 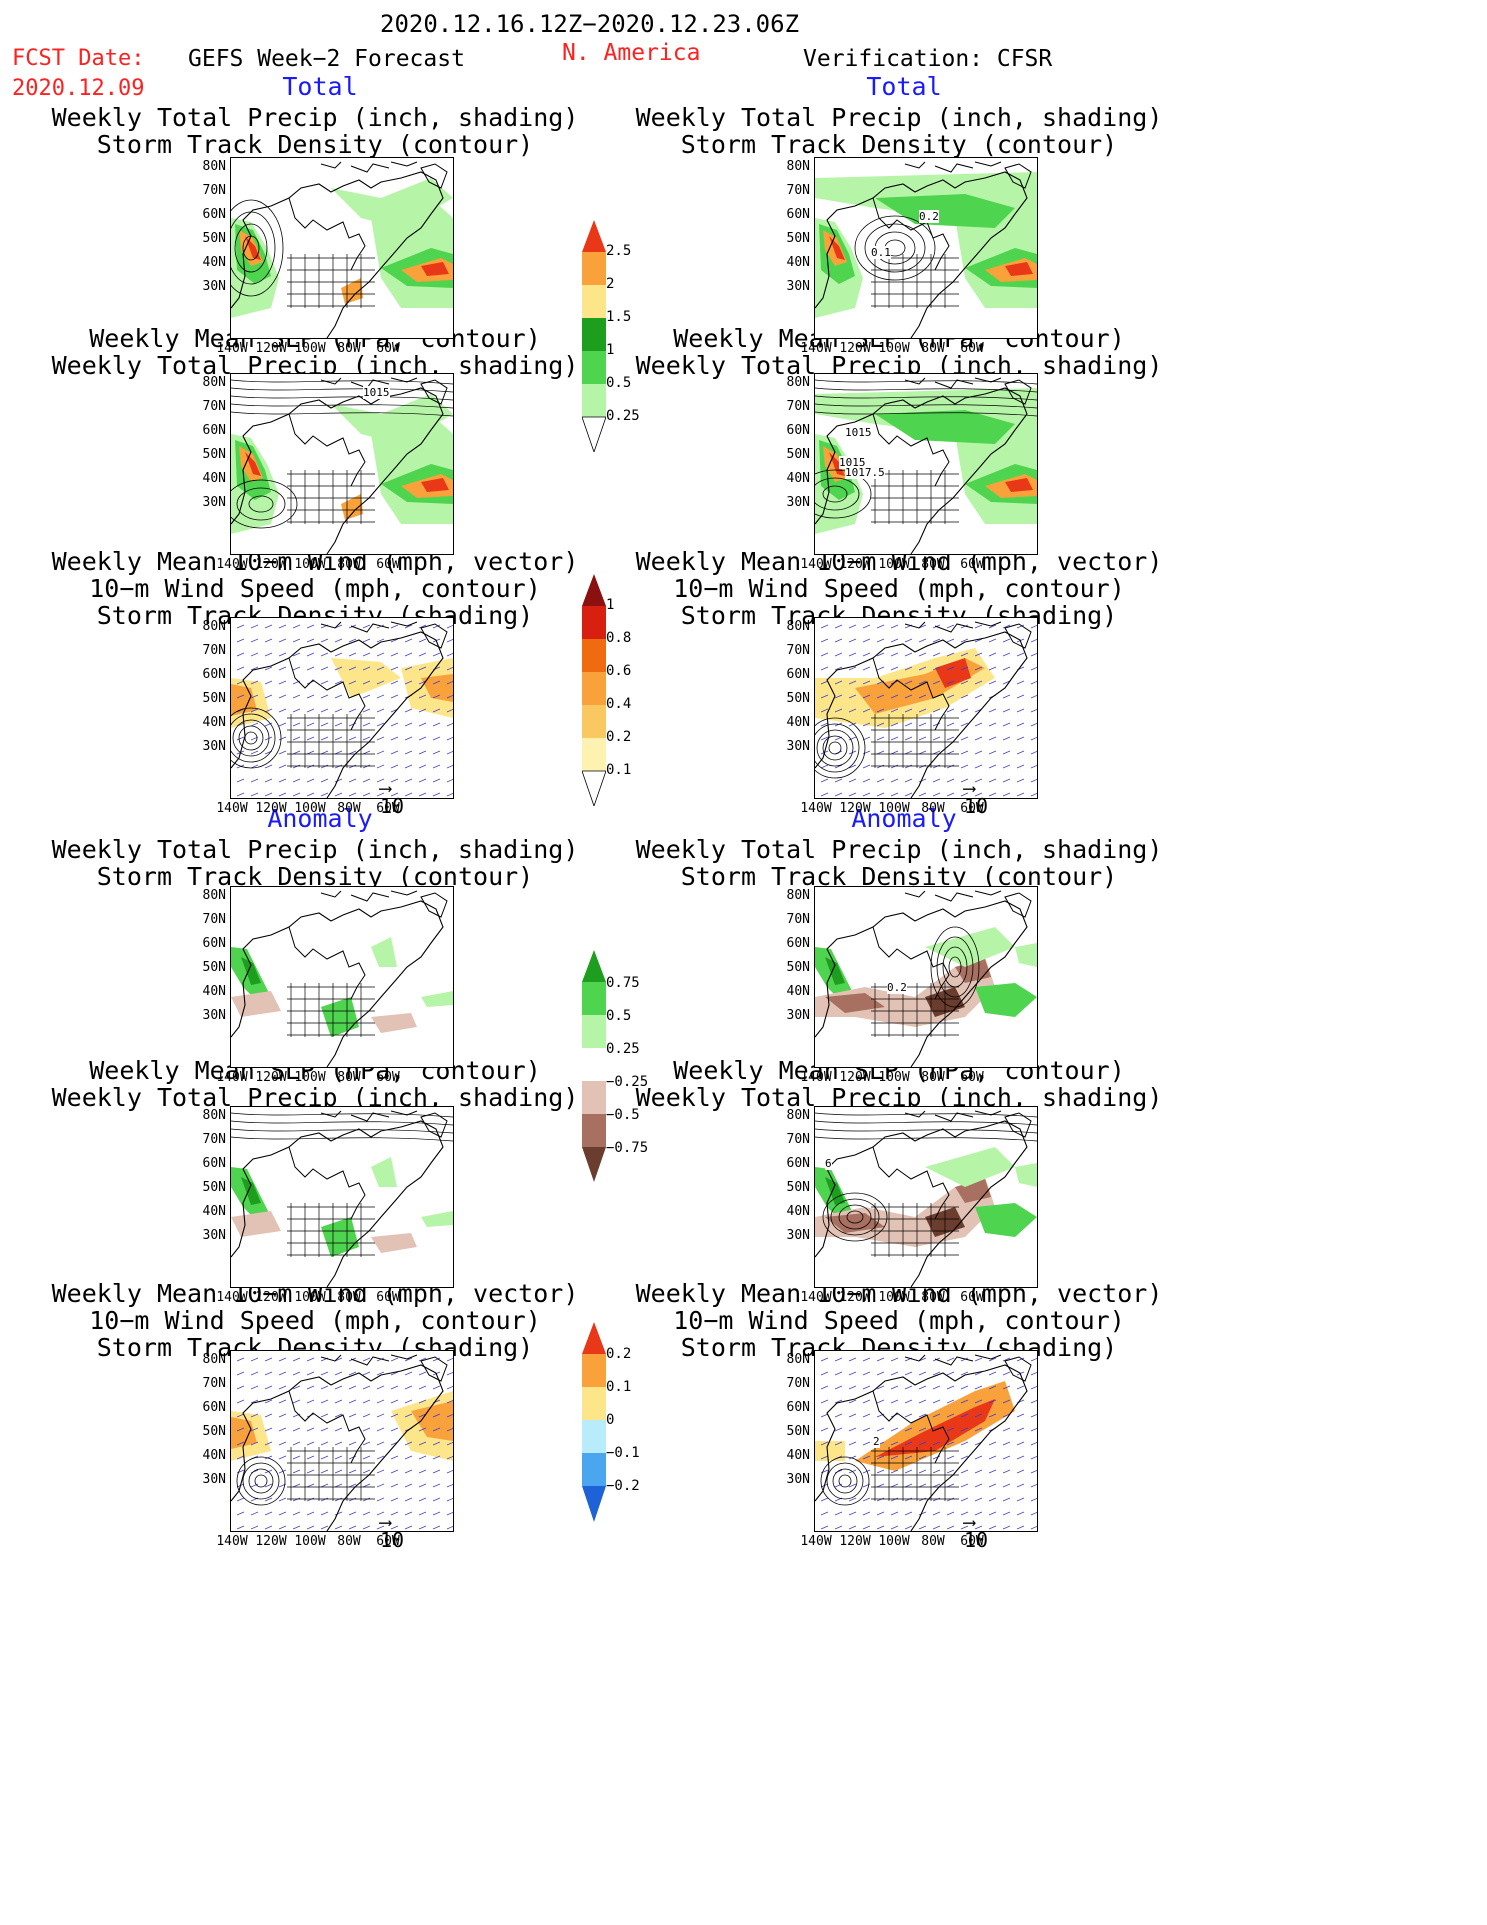 I want to click on colorbar-label: −0.25, so click(x=627, y=1082).